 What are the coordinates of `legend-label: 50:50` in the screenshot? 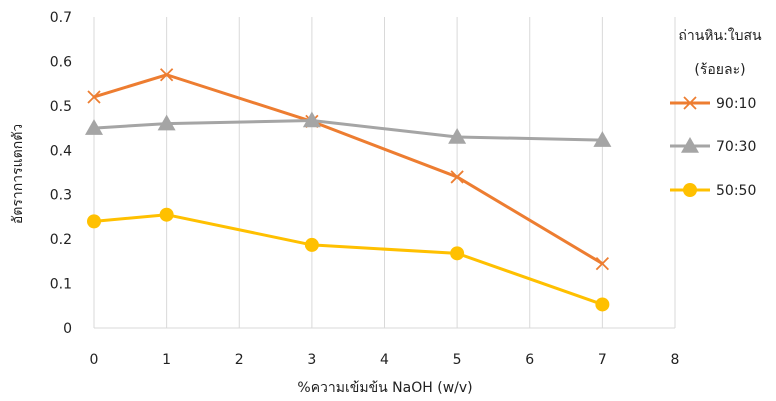 It's located at (736, 191).